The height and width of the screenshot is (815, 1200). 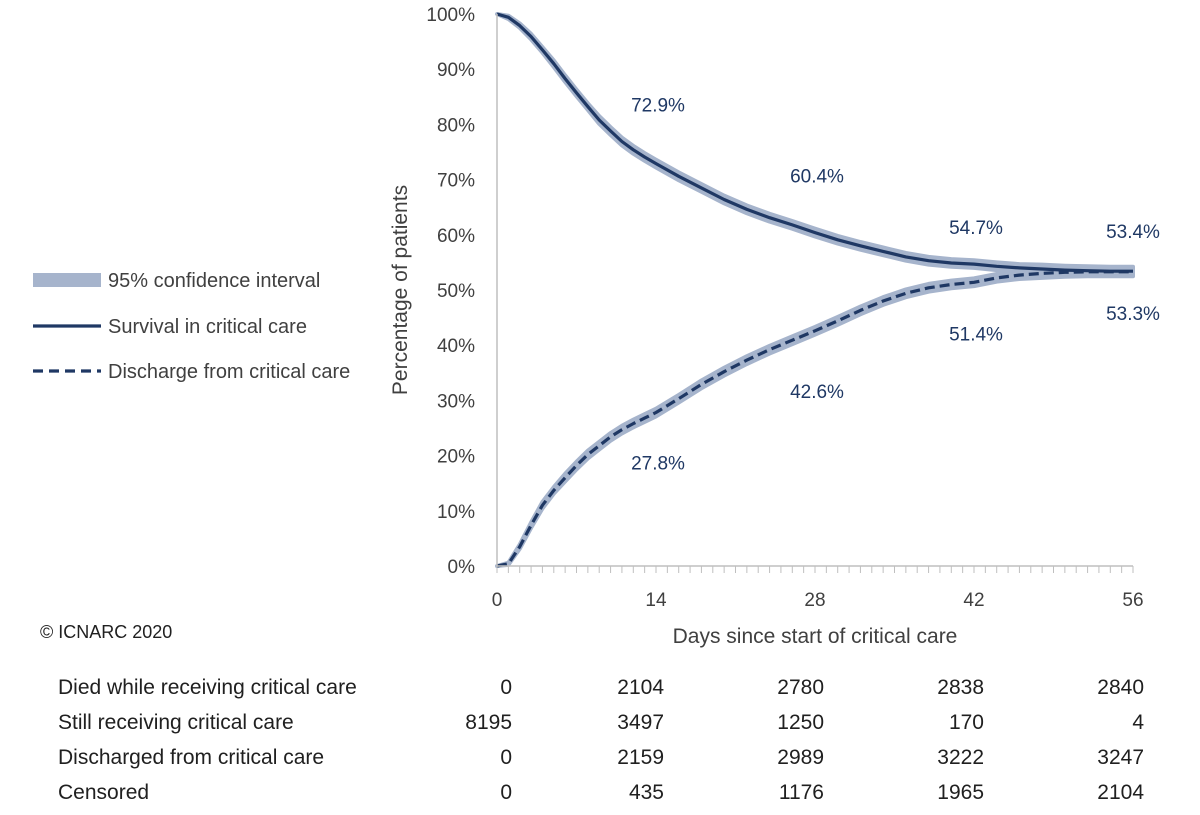 I want to click on risk-cell: 1250, so click(x=800, y=722).